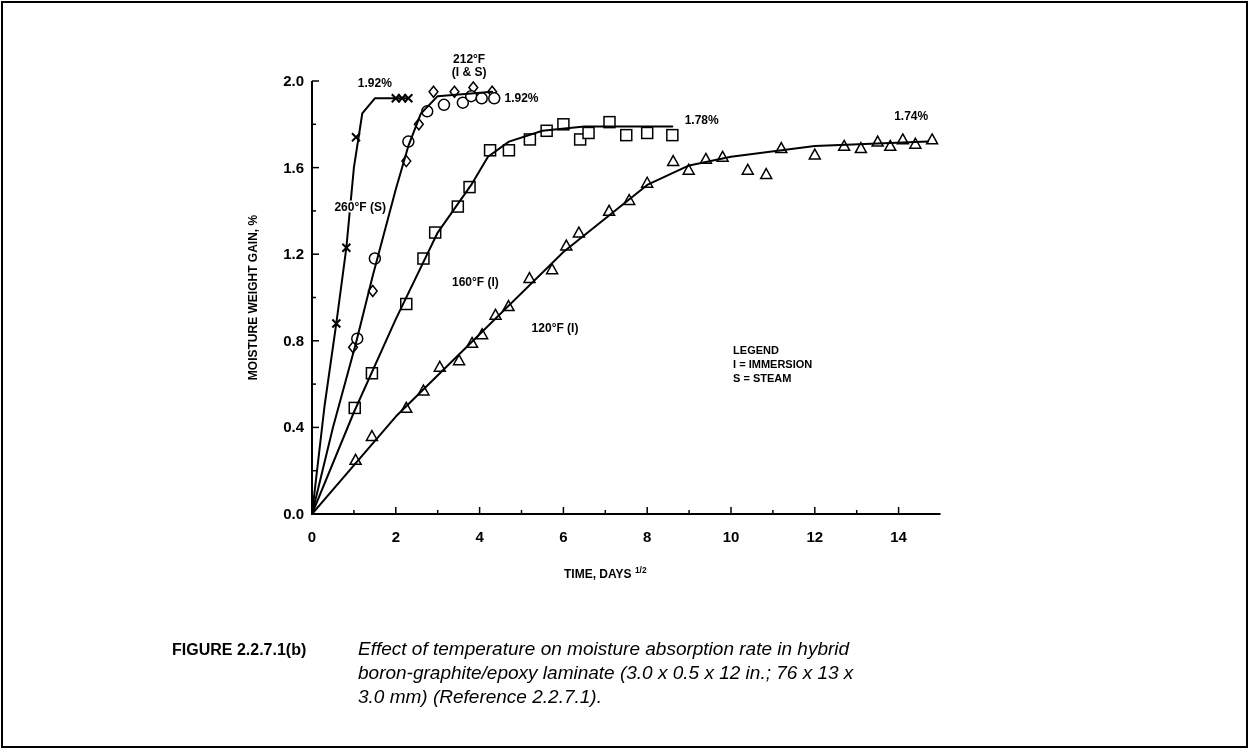  What do you see at coordinates (469, 59) in the screenshot?
I see `text: 212°F` at bounding box center [469, 59].